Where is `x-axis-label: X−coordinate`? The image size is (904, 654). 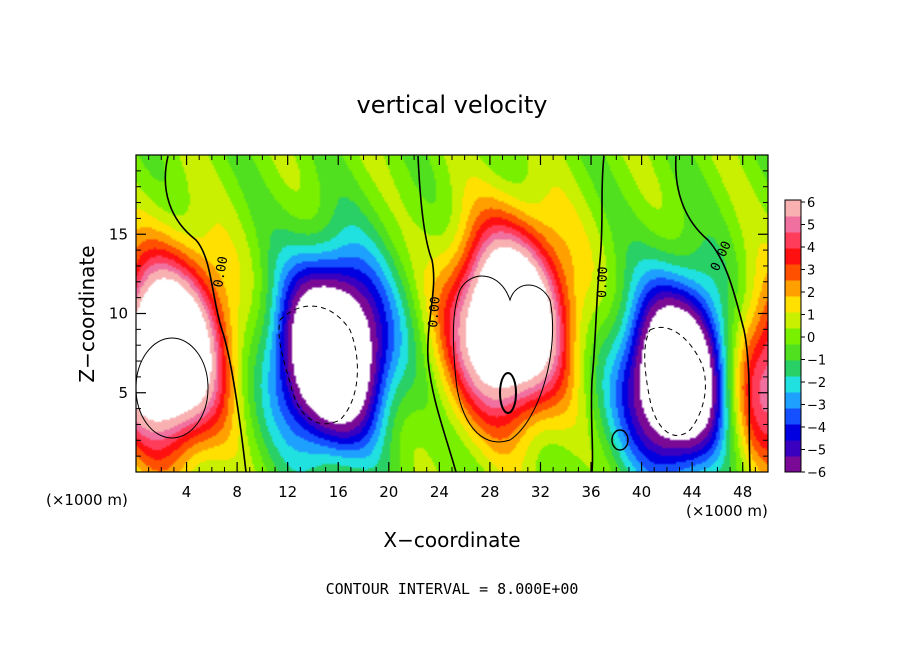 x-axis-label: X−coordinate is located at coordinates (451, 540).